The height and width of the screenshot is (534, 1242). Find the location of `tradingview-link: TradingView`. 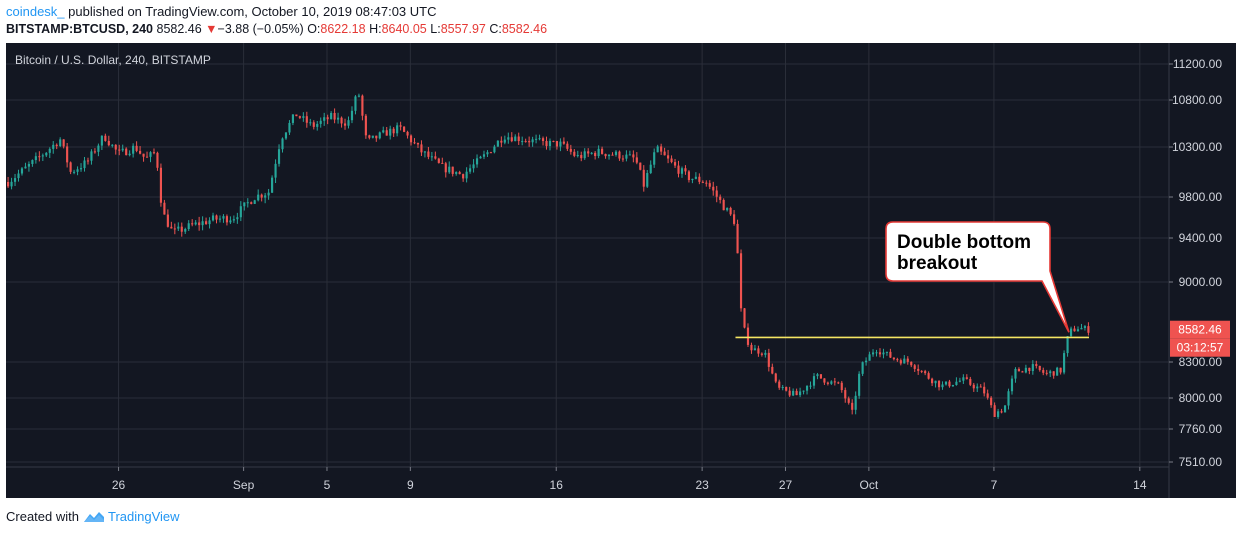

tradingview-link: TradingView is located at coordinates (131, 516).